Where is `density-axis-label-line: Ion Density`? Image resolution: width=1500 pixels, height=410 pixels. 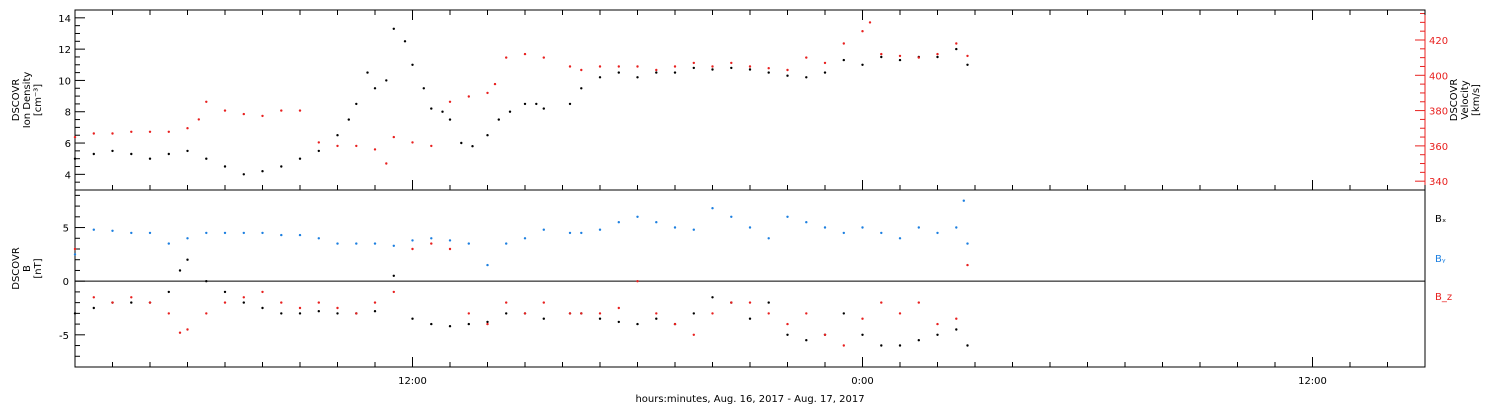
density-axis-label-line: Ion Density is located at coordinates (27, 100).